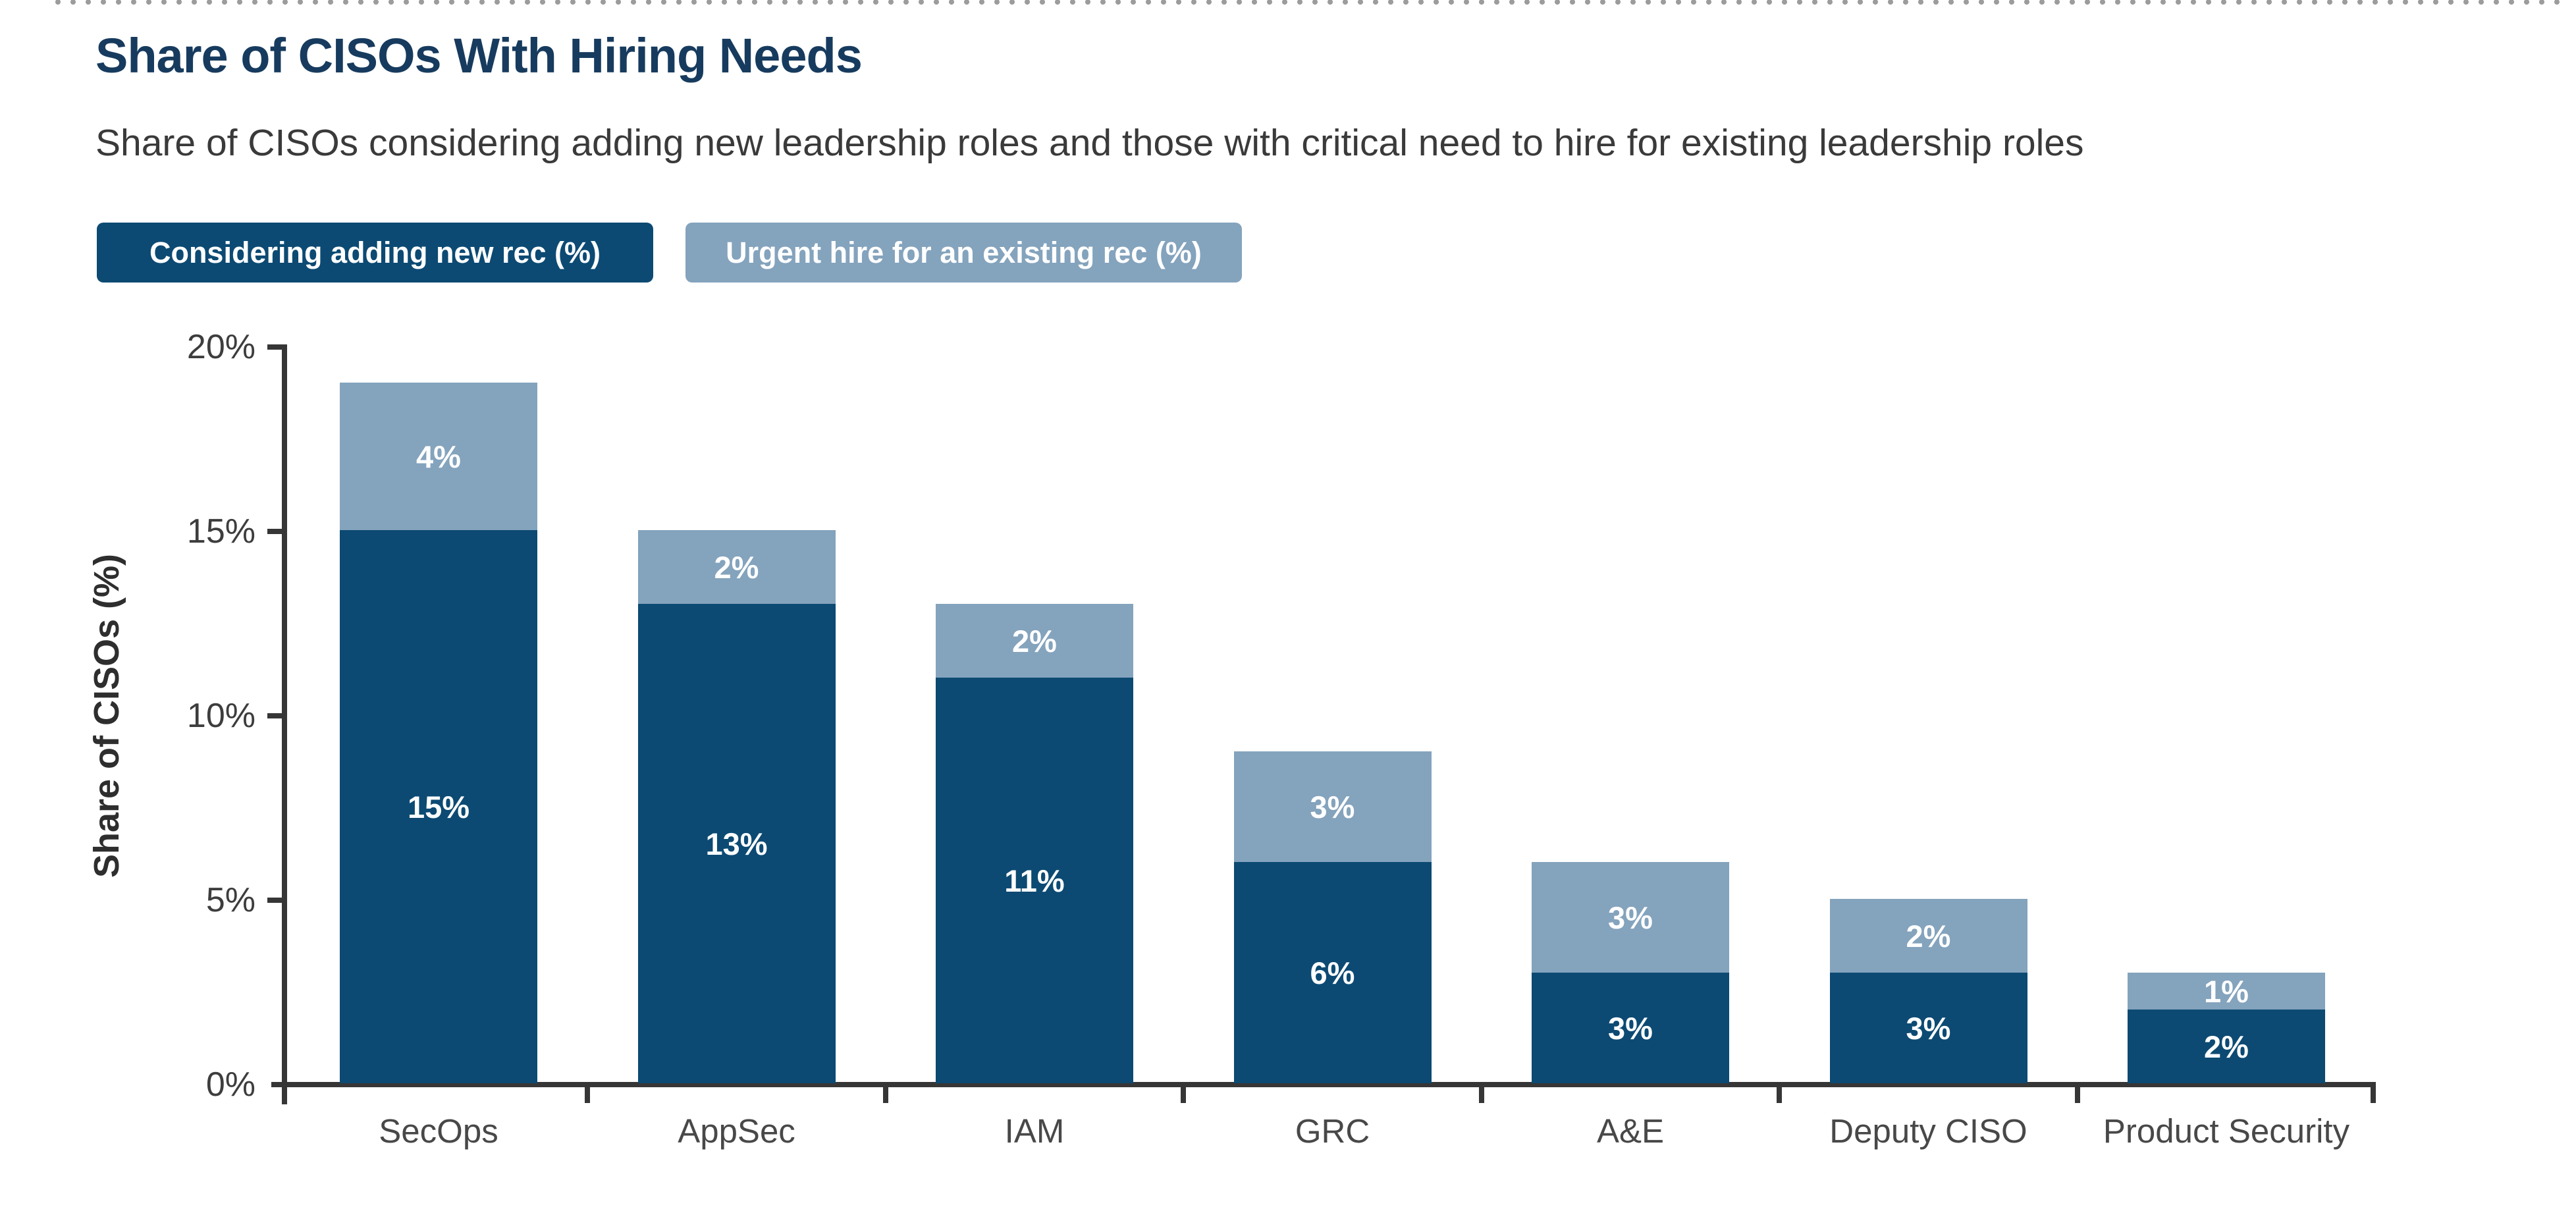 The height and width of the screenshot is (1213, 2576). I want to click on y-tick-label-15: 15%, so click(220, 531).